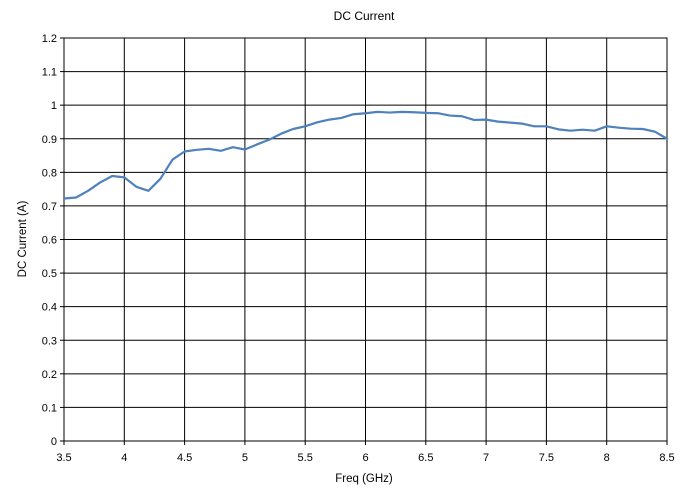  What do you see at coordinates (23, 238) in the screenshot?
I see `y-axis-title: DC Current (A)` at bounding box center [23, 238].